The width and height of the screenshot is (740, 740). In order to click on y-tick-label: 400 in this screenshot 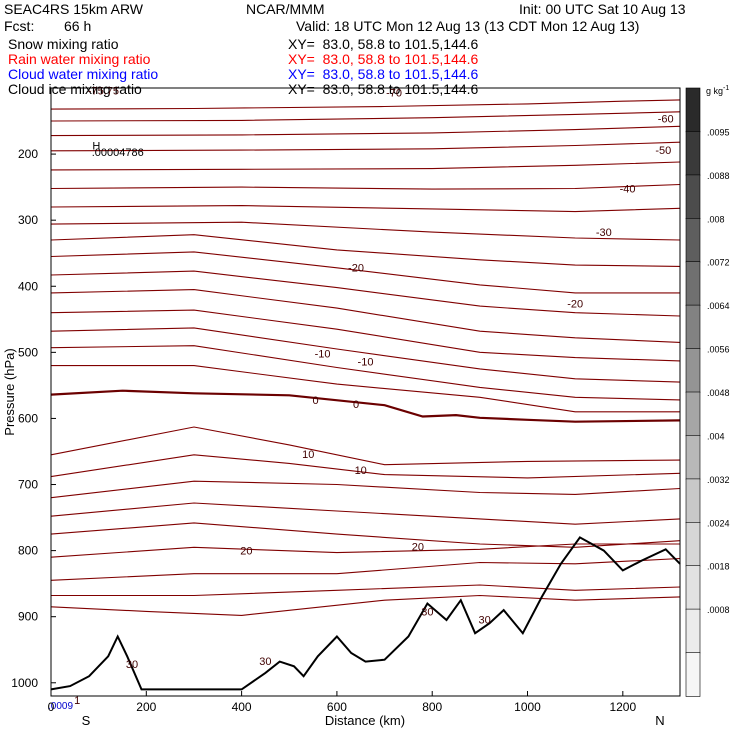, I will do `click(28, 286)`.